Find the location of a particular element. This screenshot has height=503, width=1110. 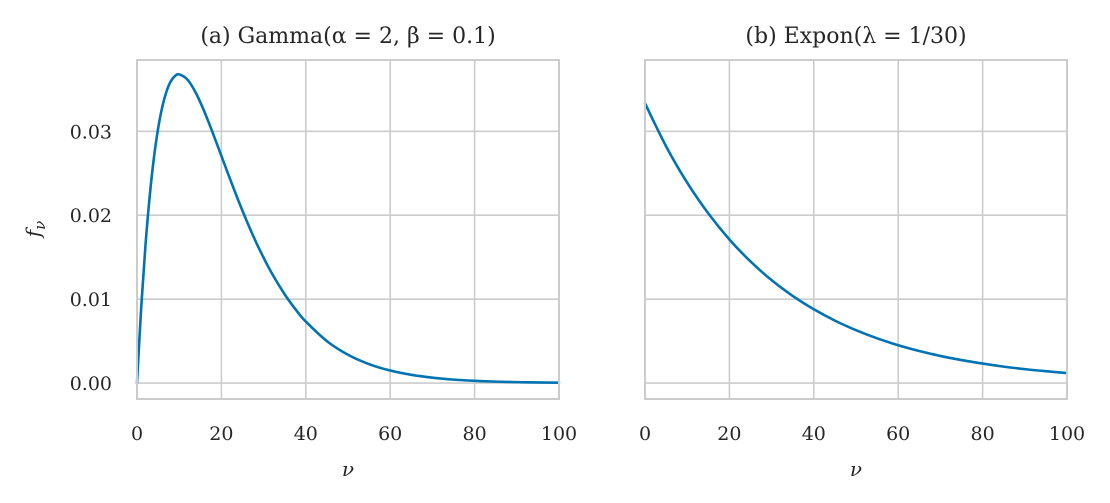

panel-b-x-ticks: 0 20 40 60 80 100 is located at coordinates (862, 434).